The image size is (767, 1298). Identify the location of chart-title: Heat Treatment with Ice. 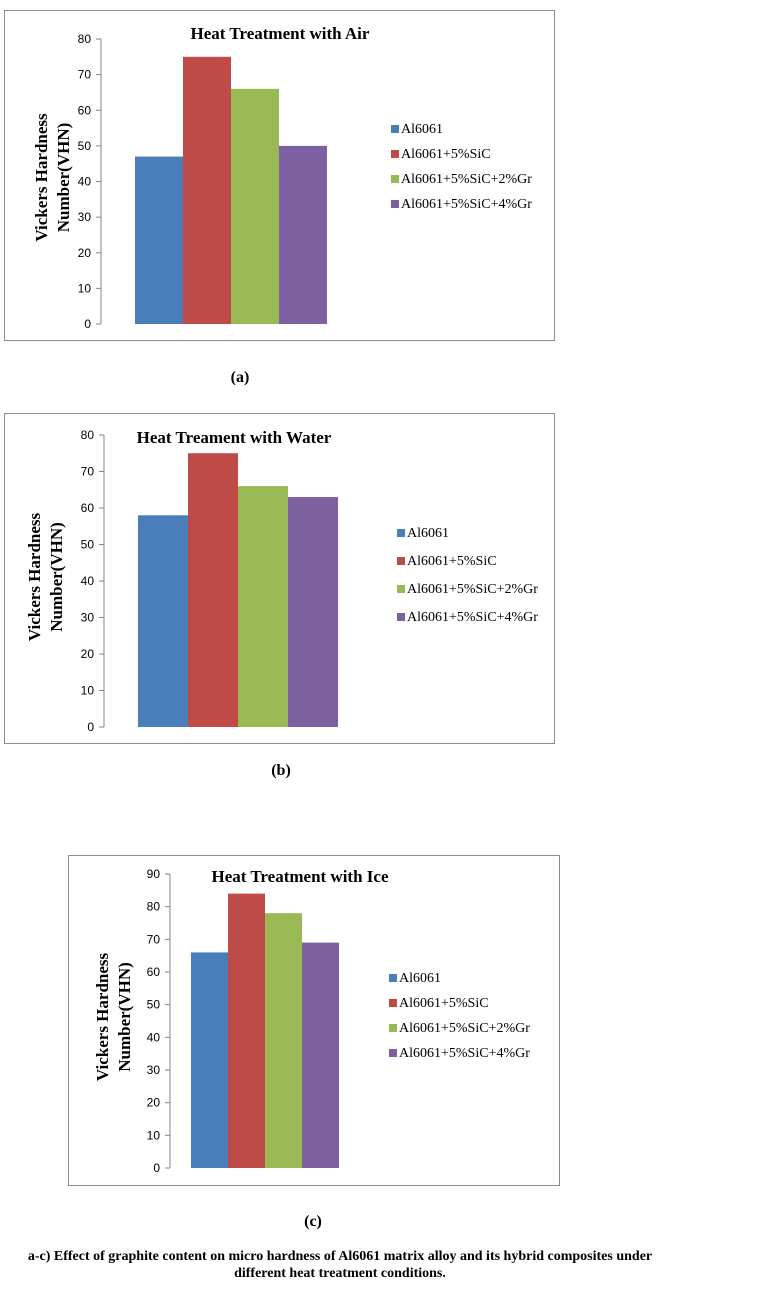
(299, 876).